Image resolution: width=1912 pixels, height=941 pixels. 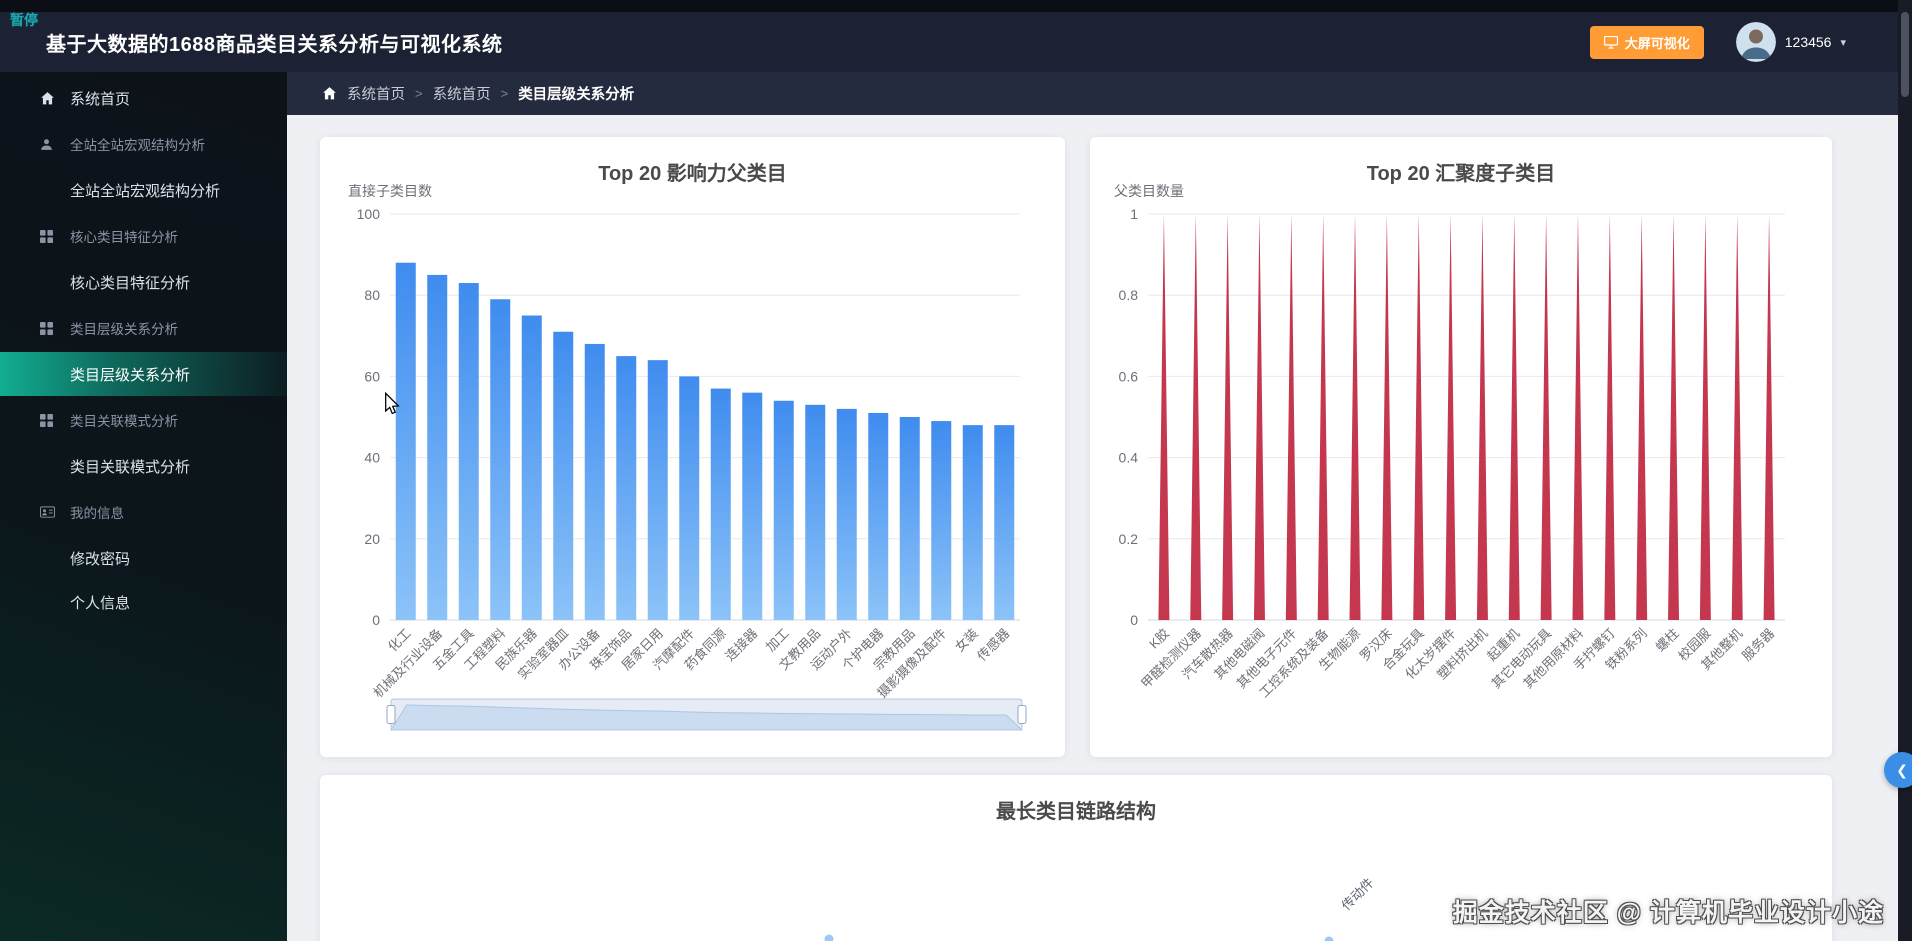 What do you see at coordinates (1129, 295) in the screenshot?
I see `y-tick-label: 0.8` at bounding box center [1129, 295].